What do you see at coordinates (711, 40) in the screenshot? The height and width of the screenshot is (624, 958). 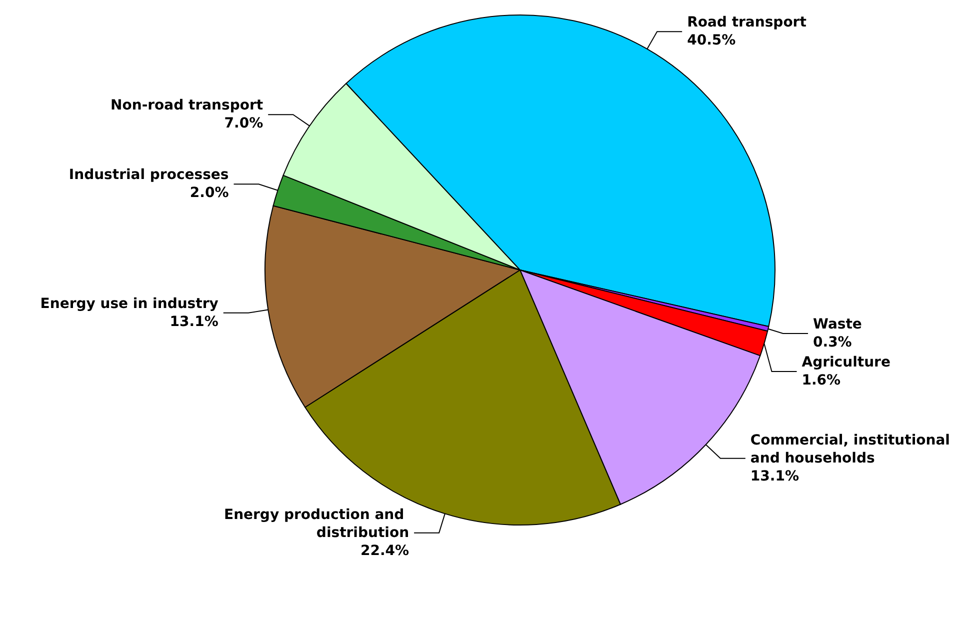 I see `data-label: 40.5%` at bounding box center [711, 40].